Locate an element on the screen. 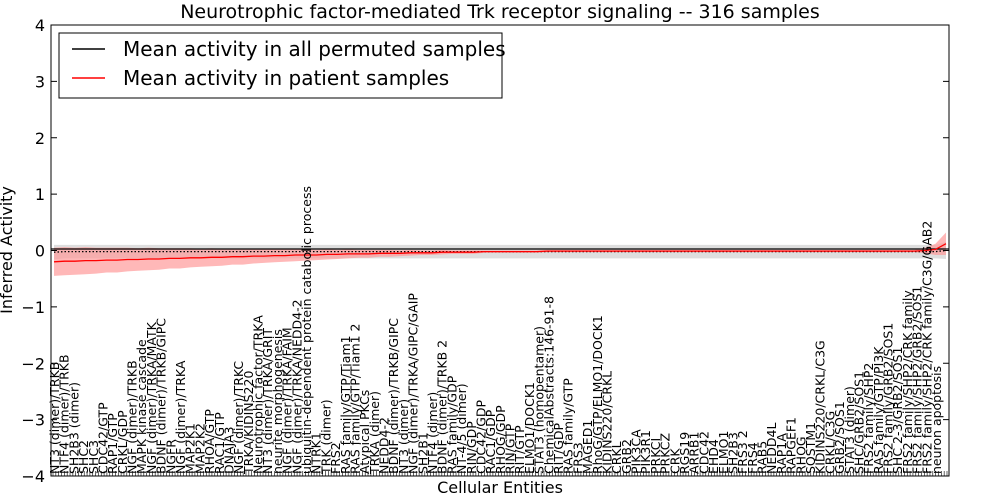 The width and height of the screenshot is (1000, 500). x-axis-ticks is located at coordinates (500, 473).